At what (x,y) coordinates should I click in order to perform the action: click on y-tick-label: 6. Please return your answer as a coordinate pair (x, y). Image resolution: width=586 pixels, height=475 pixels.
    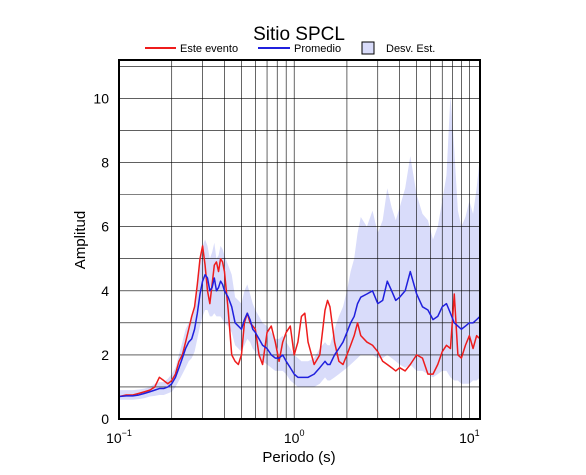
    Looking at the image, I should click on (105, 227).